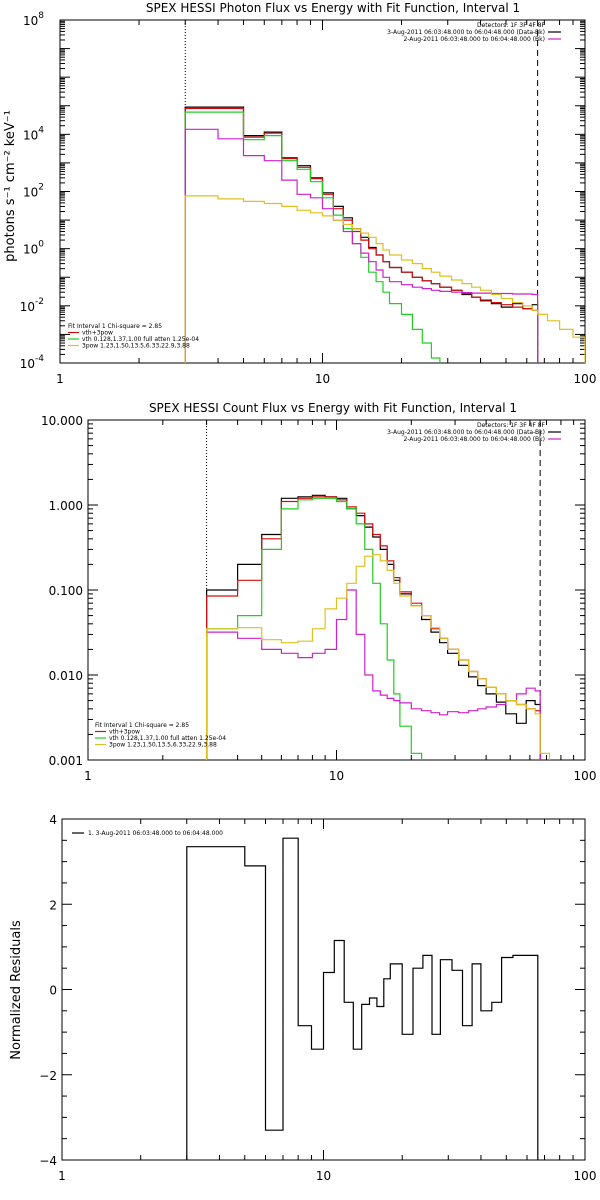 This screenshot has width=600, height=1200. What do you see at coordinates (33, 248) in the screenshot?
I see `y-tick-label: 10⁰` at bounding box center [33, 248].